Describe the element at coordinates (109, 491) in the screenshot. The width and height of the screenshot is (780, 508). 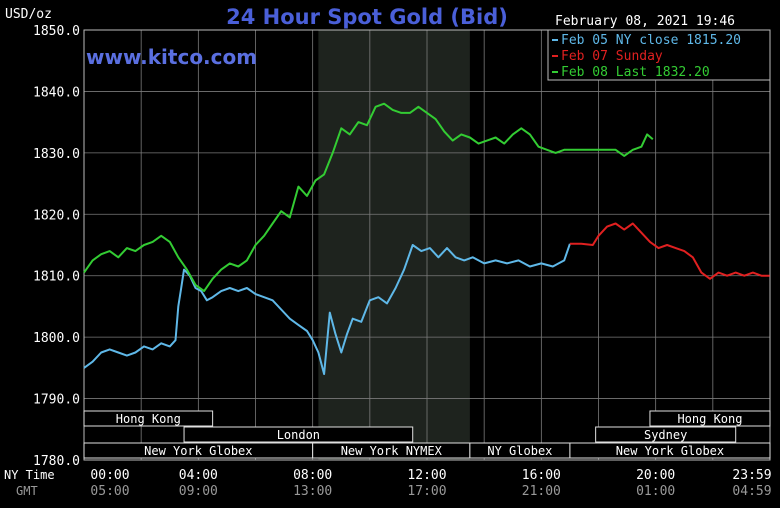
I see `gmt-tick: 05:00` at that location.